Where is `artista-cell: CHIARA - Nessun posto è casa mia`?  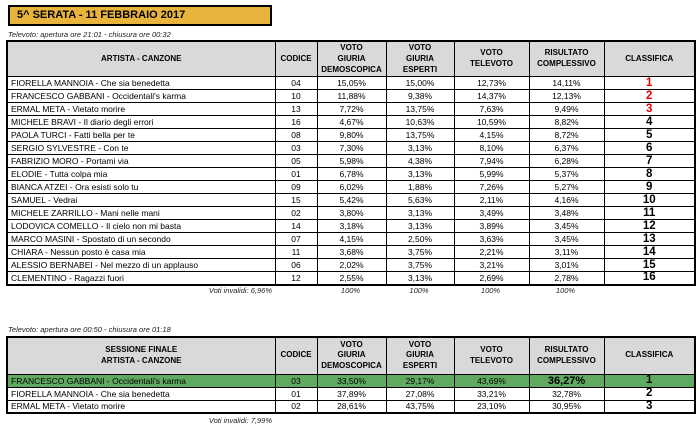
artista-cell: CHIARA - Nessun posto è casa mia is located at coordinates (141, 252).